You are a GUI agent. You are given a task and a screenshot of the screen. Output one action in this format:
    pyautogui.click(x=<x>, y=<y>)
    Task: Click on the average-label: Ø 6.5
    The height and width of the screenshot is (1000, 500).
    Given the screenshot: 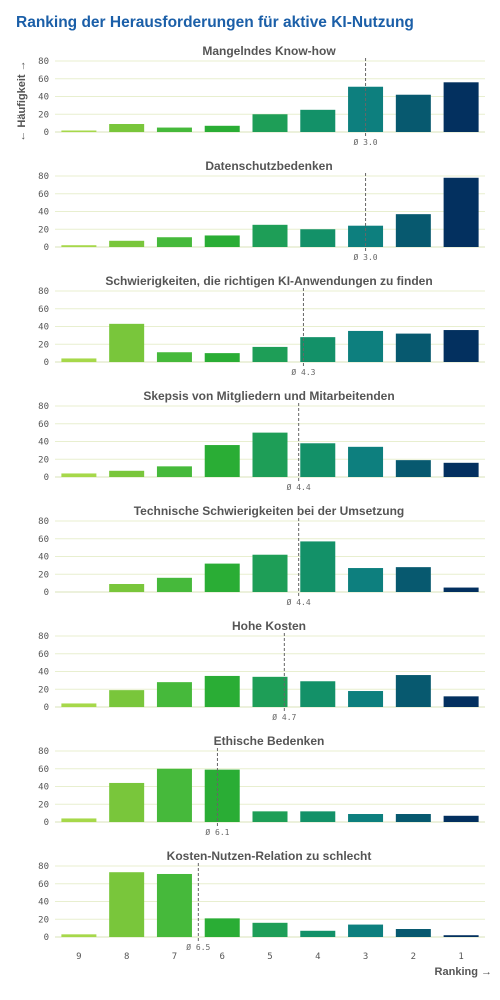 What is the action you would take?
    pyautogui.click(x=198, y=947)
    